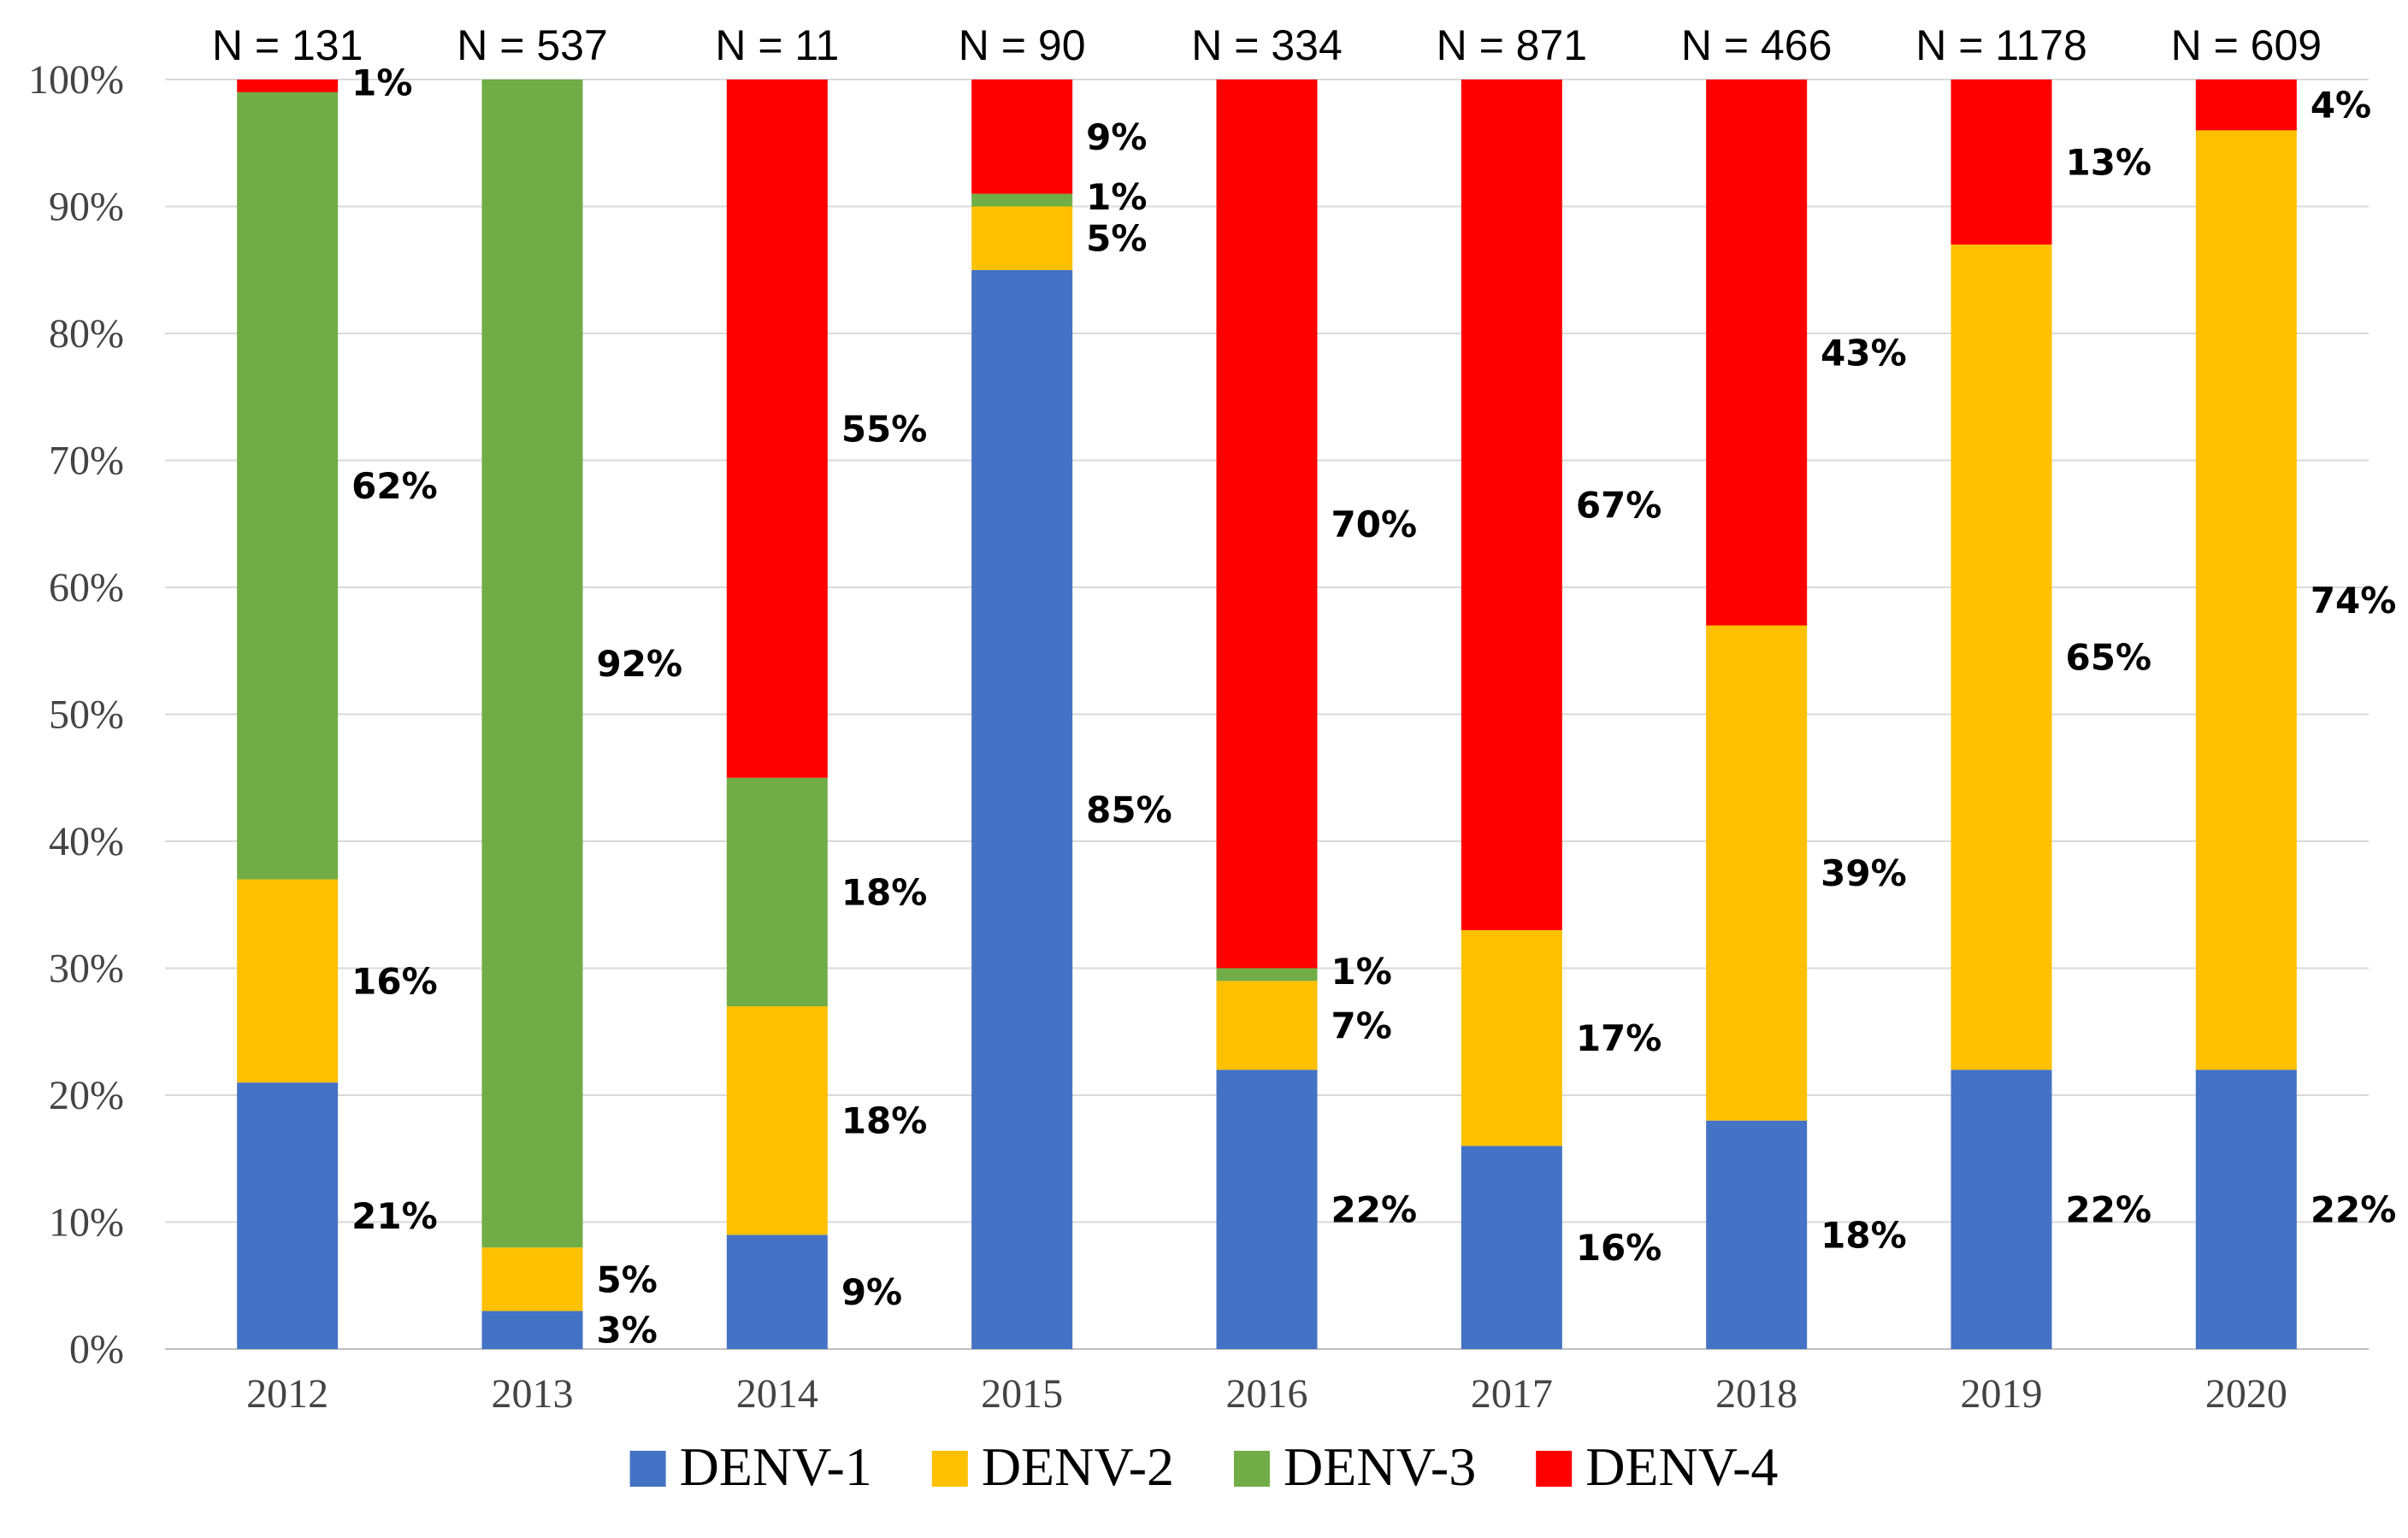 Image resolution: width=2408 pixels, height=1538 pixels. I want to click on x-tick-label-2016: 2016, so click(1267, 1394).